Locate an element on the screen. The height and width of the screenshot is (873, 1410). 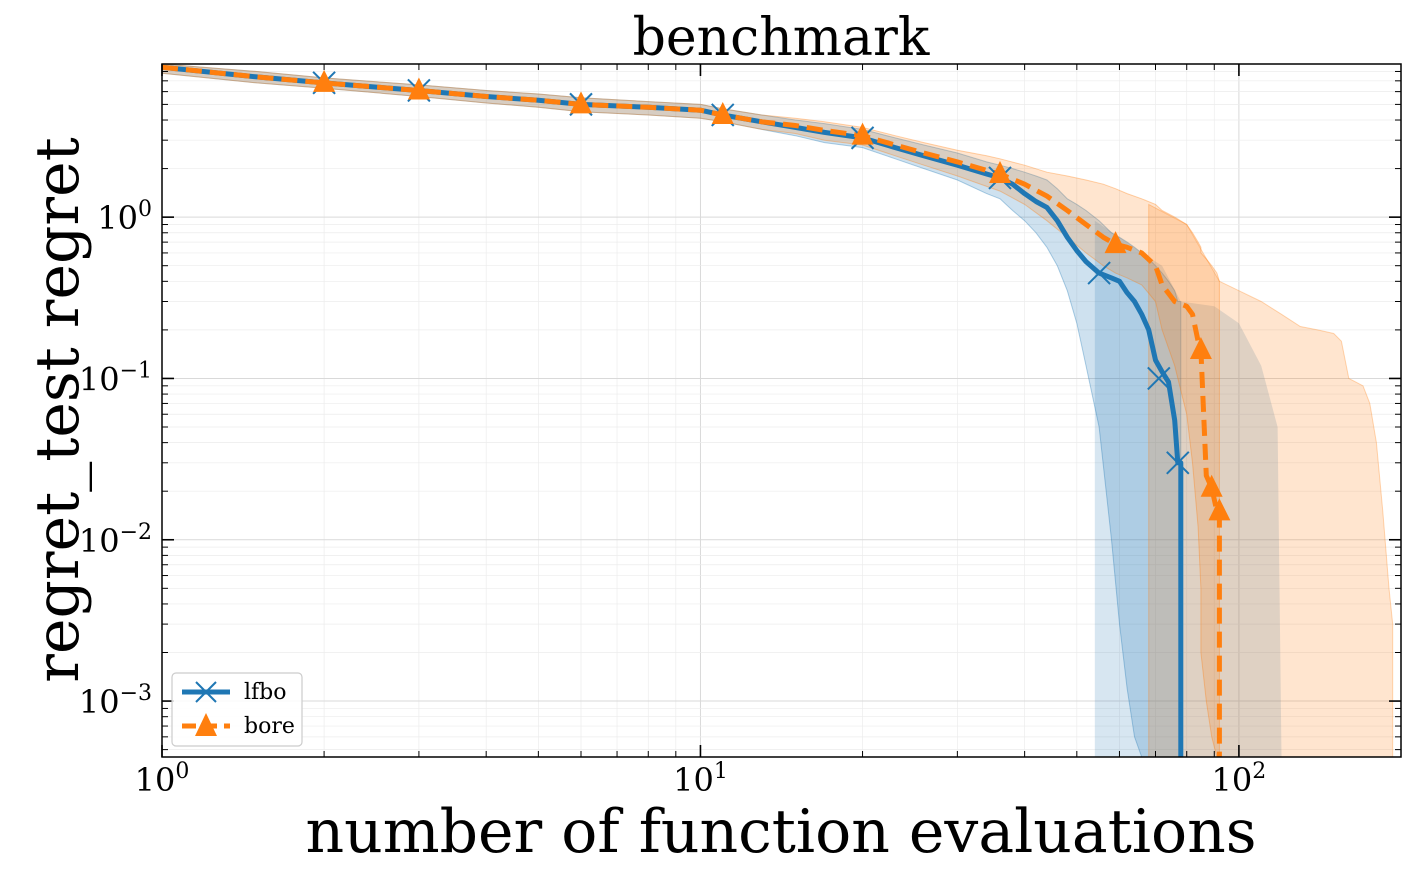
chart-title: benchmark is located at coordinates (781, 38).